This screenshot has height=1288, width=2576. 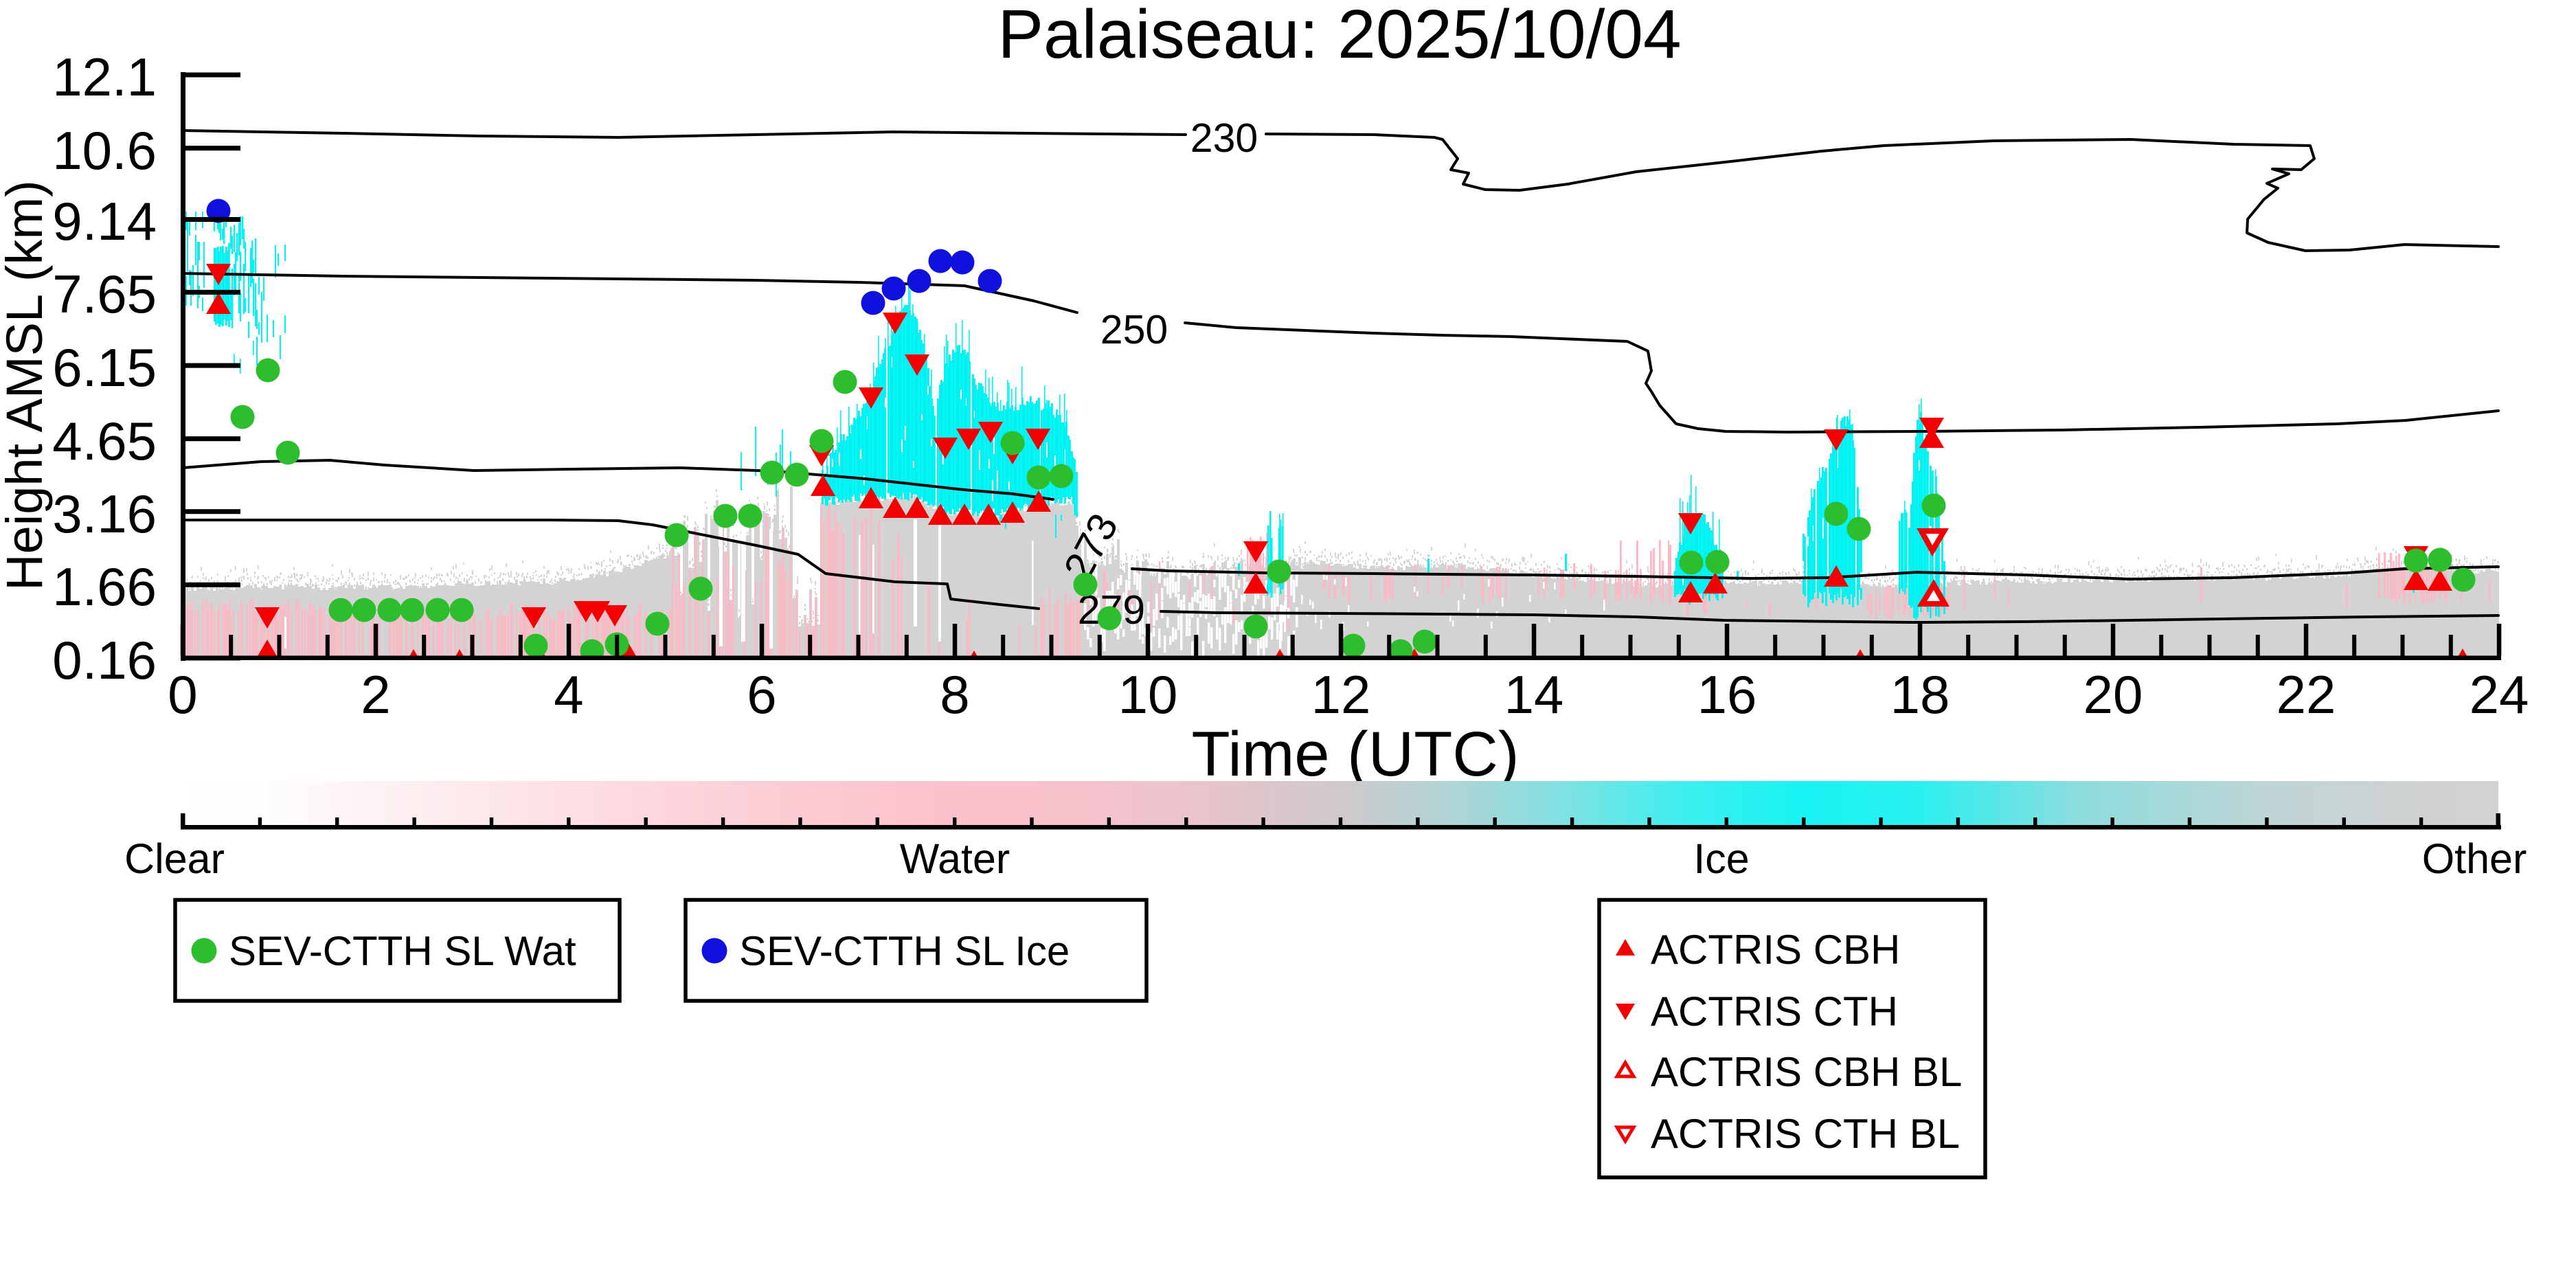 What do you see at coordinates (104, 221) in the screenshot?
I see `svg-text: 9.14` at bounding box center [104, 221].